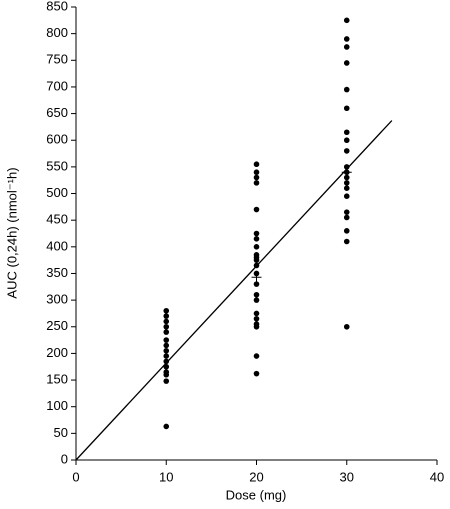 The height and width of the screenshot is (509, 450). I want to click on y-tick-label: 800, so click(57, 32).